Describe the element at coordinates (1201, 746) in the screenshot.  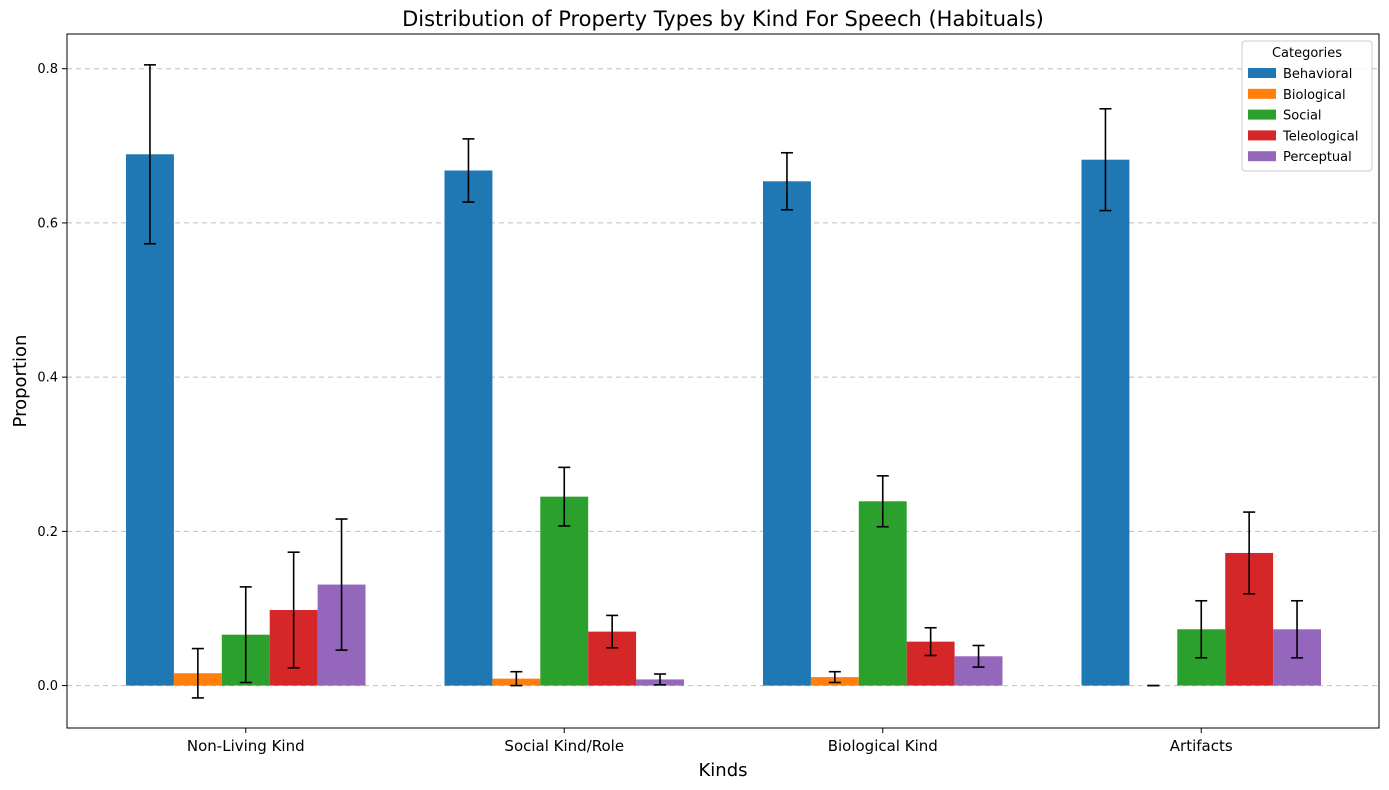
I see `x-tick-label: Artifacts` at that location.